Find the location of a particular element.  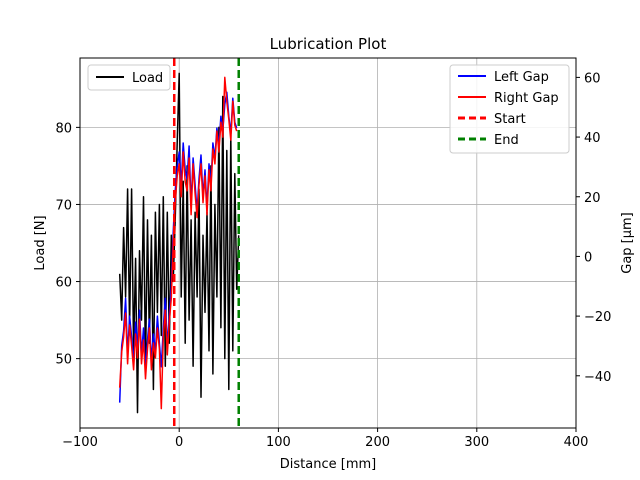

legend-left-box is located at coordinates (129, 77).